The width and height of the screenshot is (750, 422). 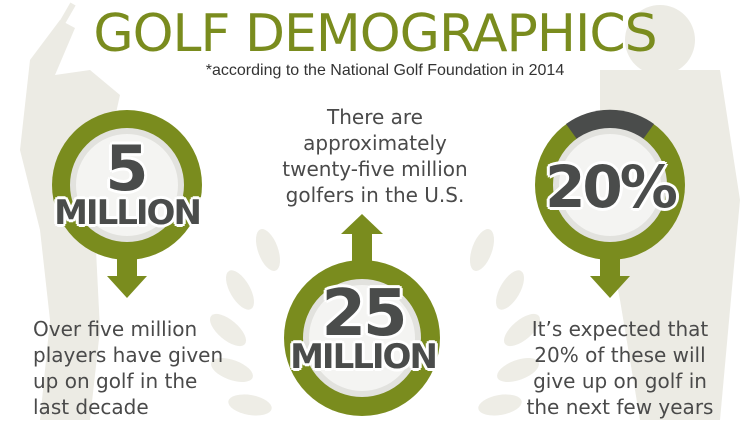 I want to click on stat-25-million-badge: 25 MILLION, so click(x=363, y=316).